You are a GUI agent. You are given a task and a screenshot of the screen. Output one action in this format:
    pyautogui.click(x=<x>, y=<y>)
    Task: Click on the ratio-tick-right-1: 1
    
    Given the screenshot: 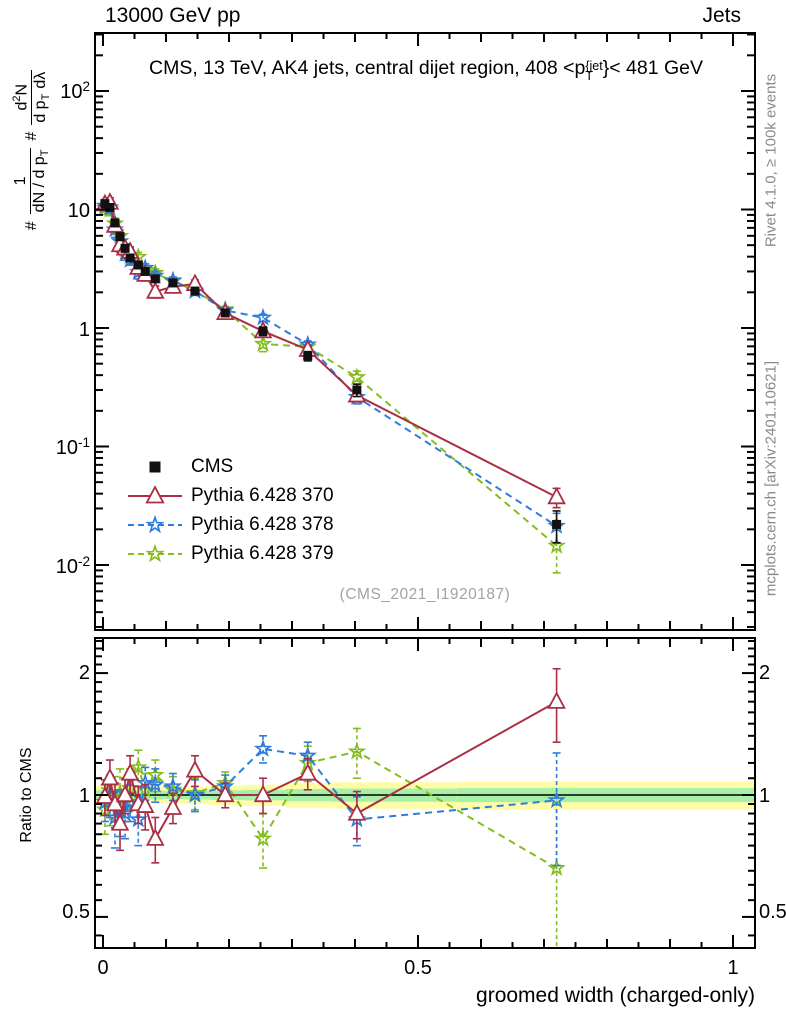 What is the action you would take?
    pyautogui.click(x=765, y=796)
    